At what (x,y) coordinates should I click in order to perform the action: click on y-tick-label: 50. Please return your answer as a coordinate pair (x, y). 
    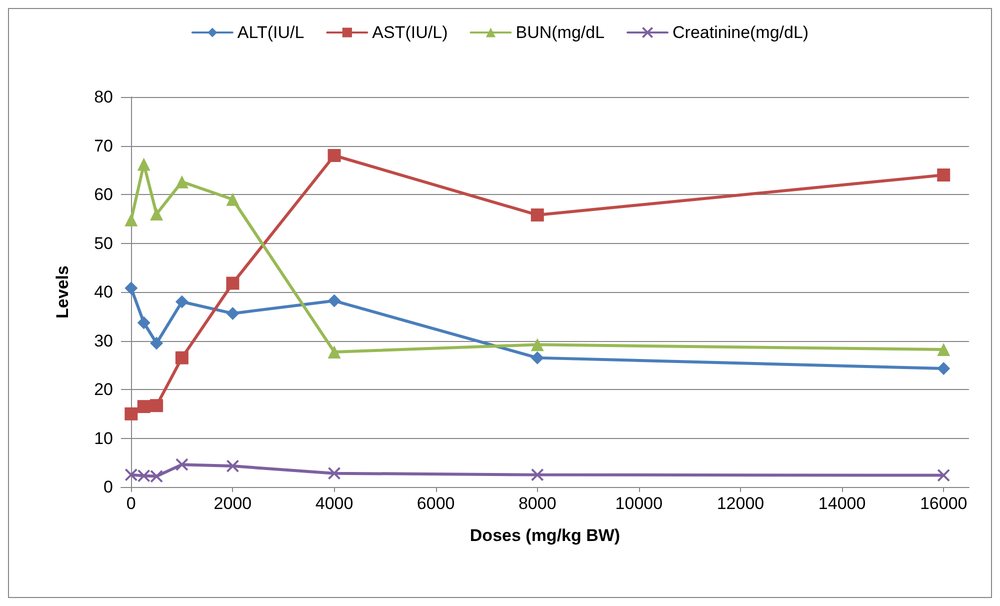
    Looking at the image, I should click on (103, 243).